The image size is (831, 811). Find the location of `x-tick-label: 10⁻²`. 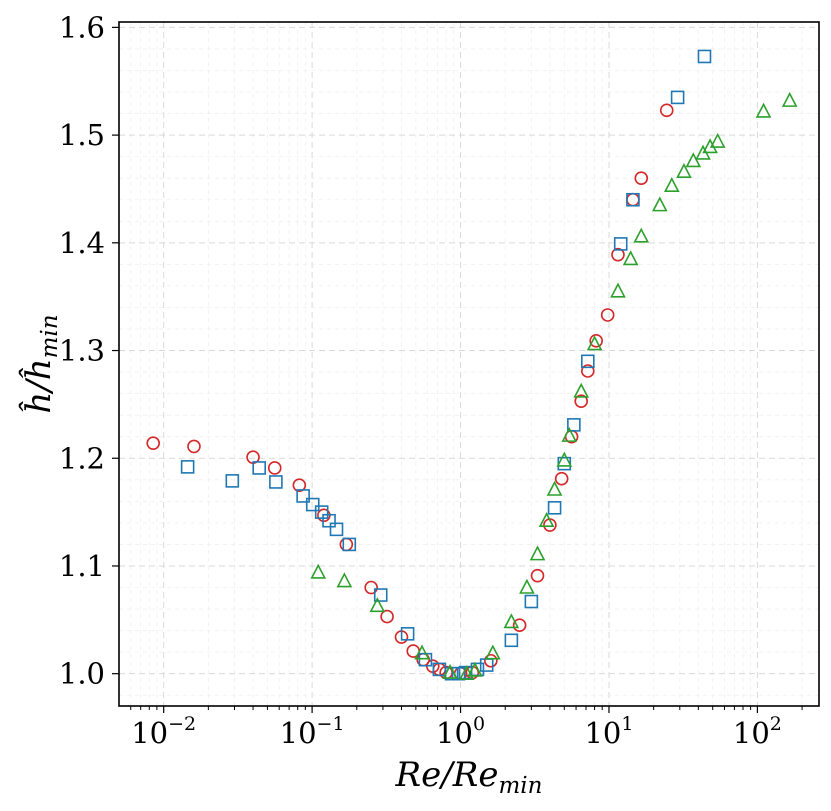

x-tick-label: 10⁻² is located at coordinates (163, 731).